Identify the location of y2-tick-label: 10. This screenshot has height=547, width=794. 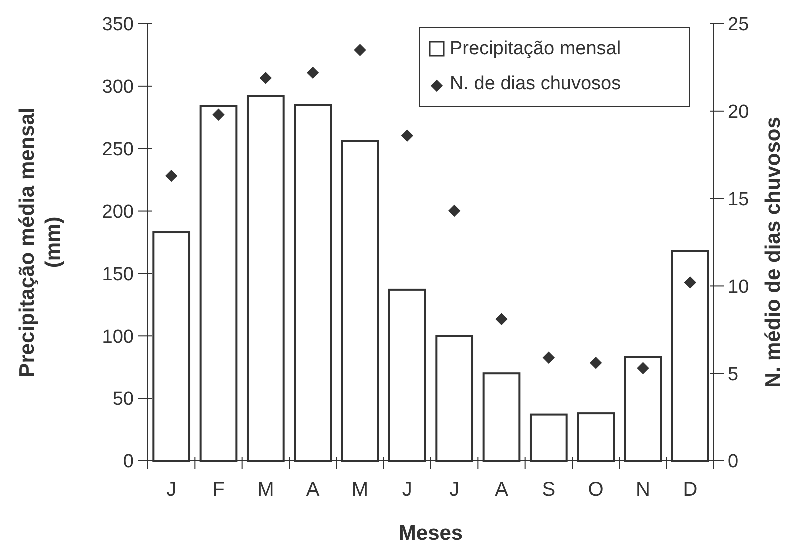
(739, 287).